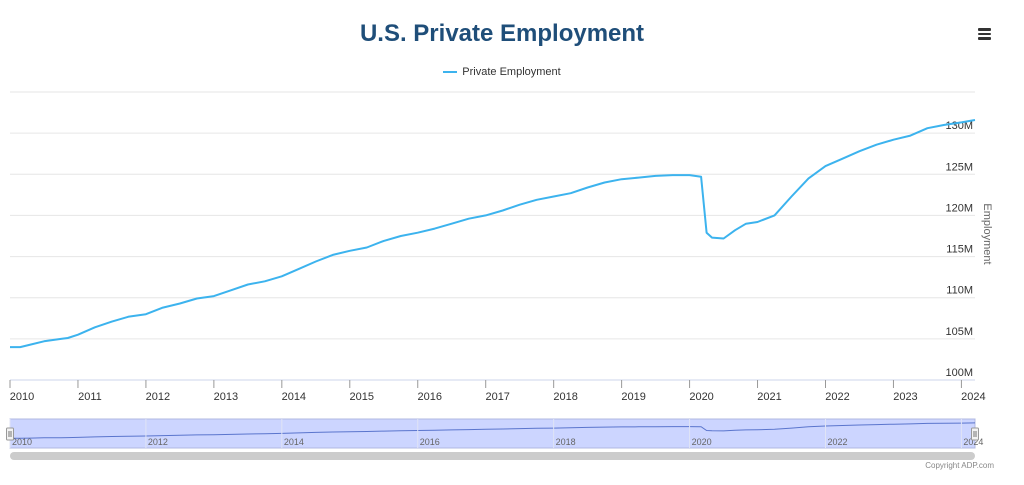 This screenshot has width=1024, height=485. I want to click on x-tick-label: 2024, so click(973, 397).